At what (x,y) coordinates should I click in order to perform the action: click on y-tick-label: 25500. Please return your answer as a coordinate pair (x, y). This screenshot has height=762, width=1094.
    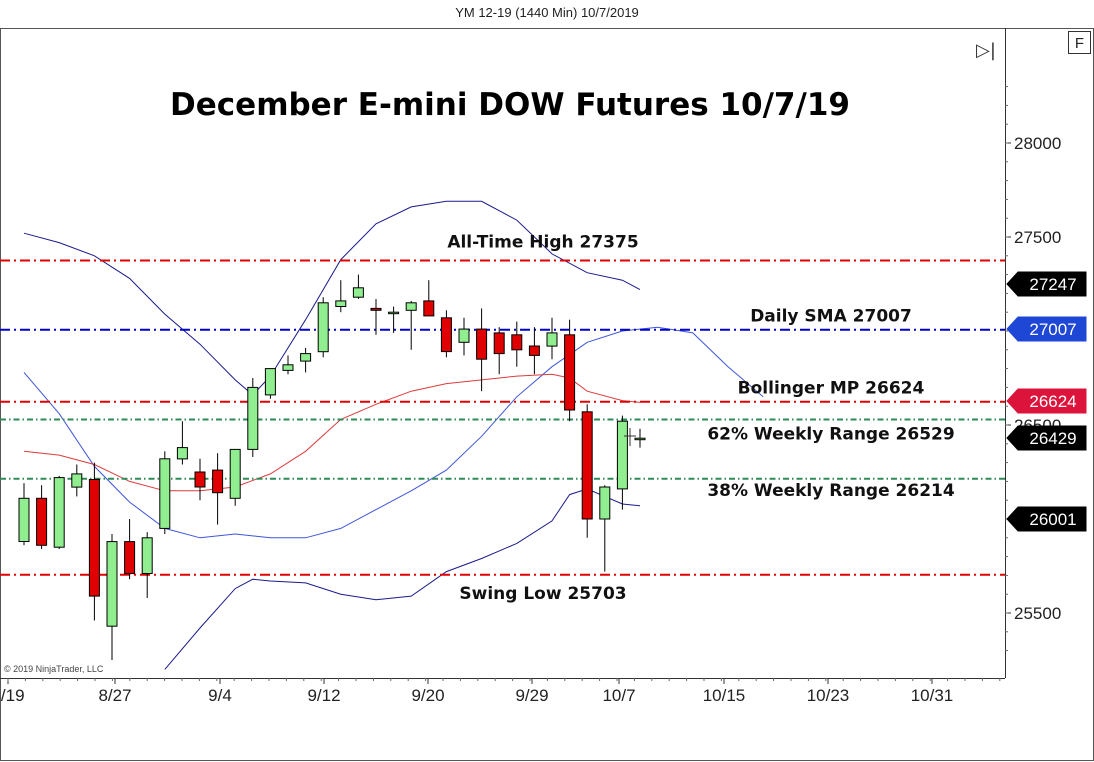
    Looking at the image, I should click on (1037, 613).